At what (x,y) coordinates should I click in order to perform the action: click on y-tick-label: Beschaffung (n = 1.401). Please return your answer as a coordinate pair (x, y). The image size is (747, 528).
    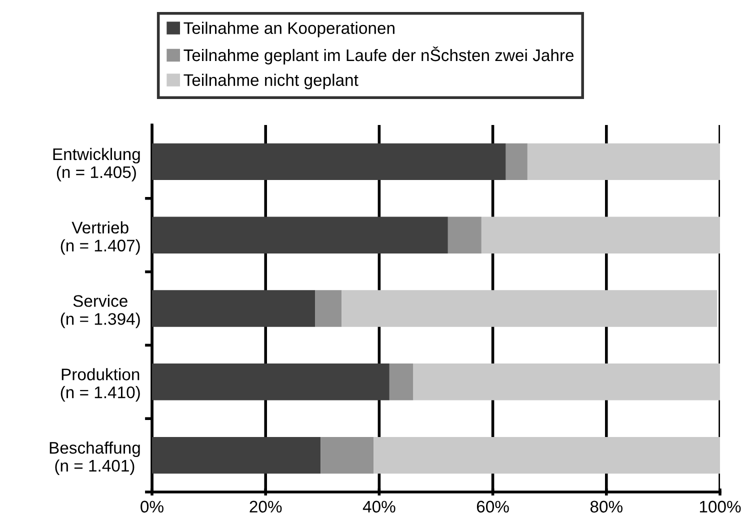
    Looking at the image, I should click on (95, 458).